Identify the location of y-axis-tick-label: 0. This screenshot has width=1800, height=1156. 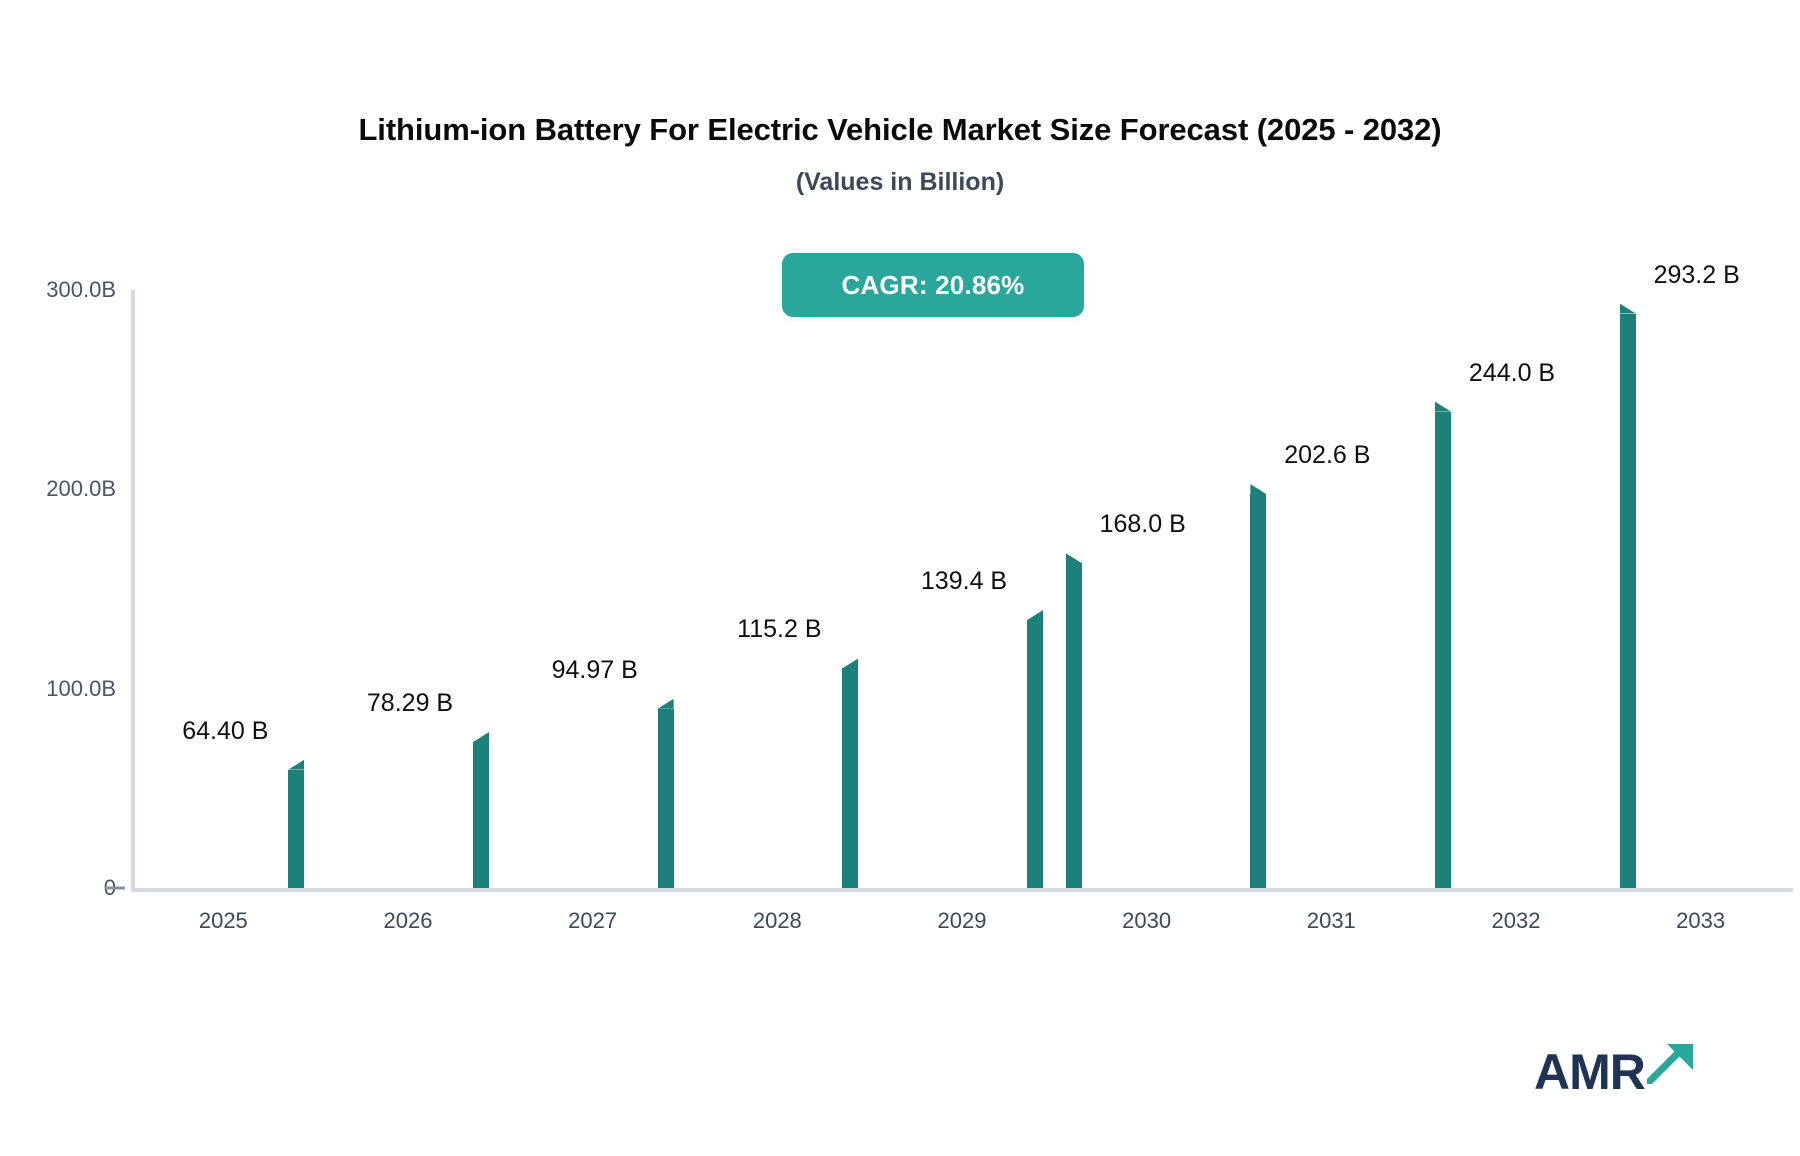
(61, 888).